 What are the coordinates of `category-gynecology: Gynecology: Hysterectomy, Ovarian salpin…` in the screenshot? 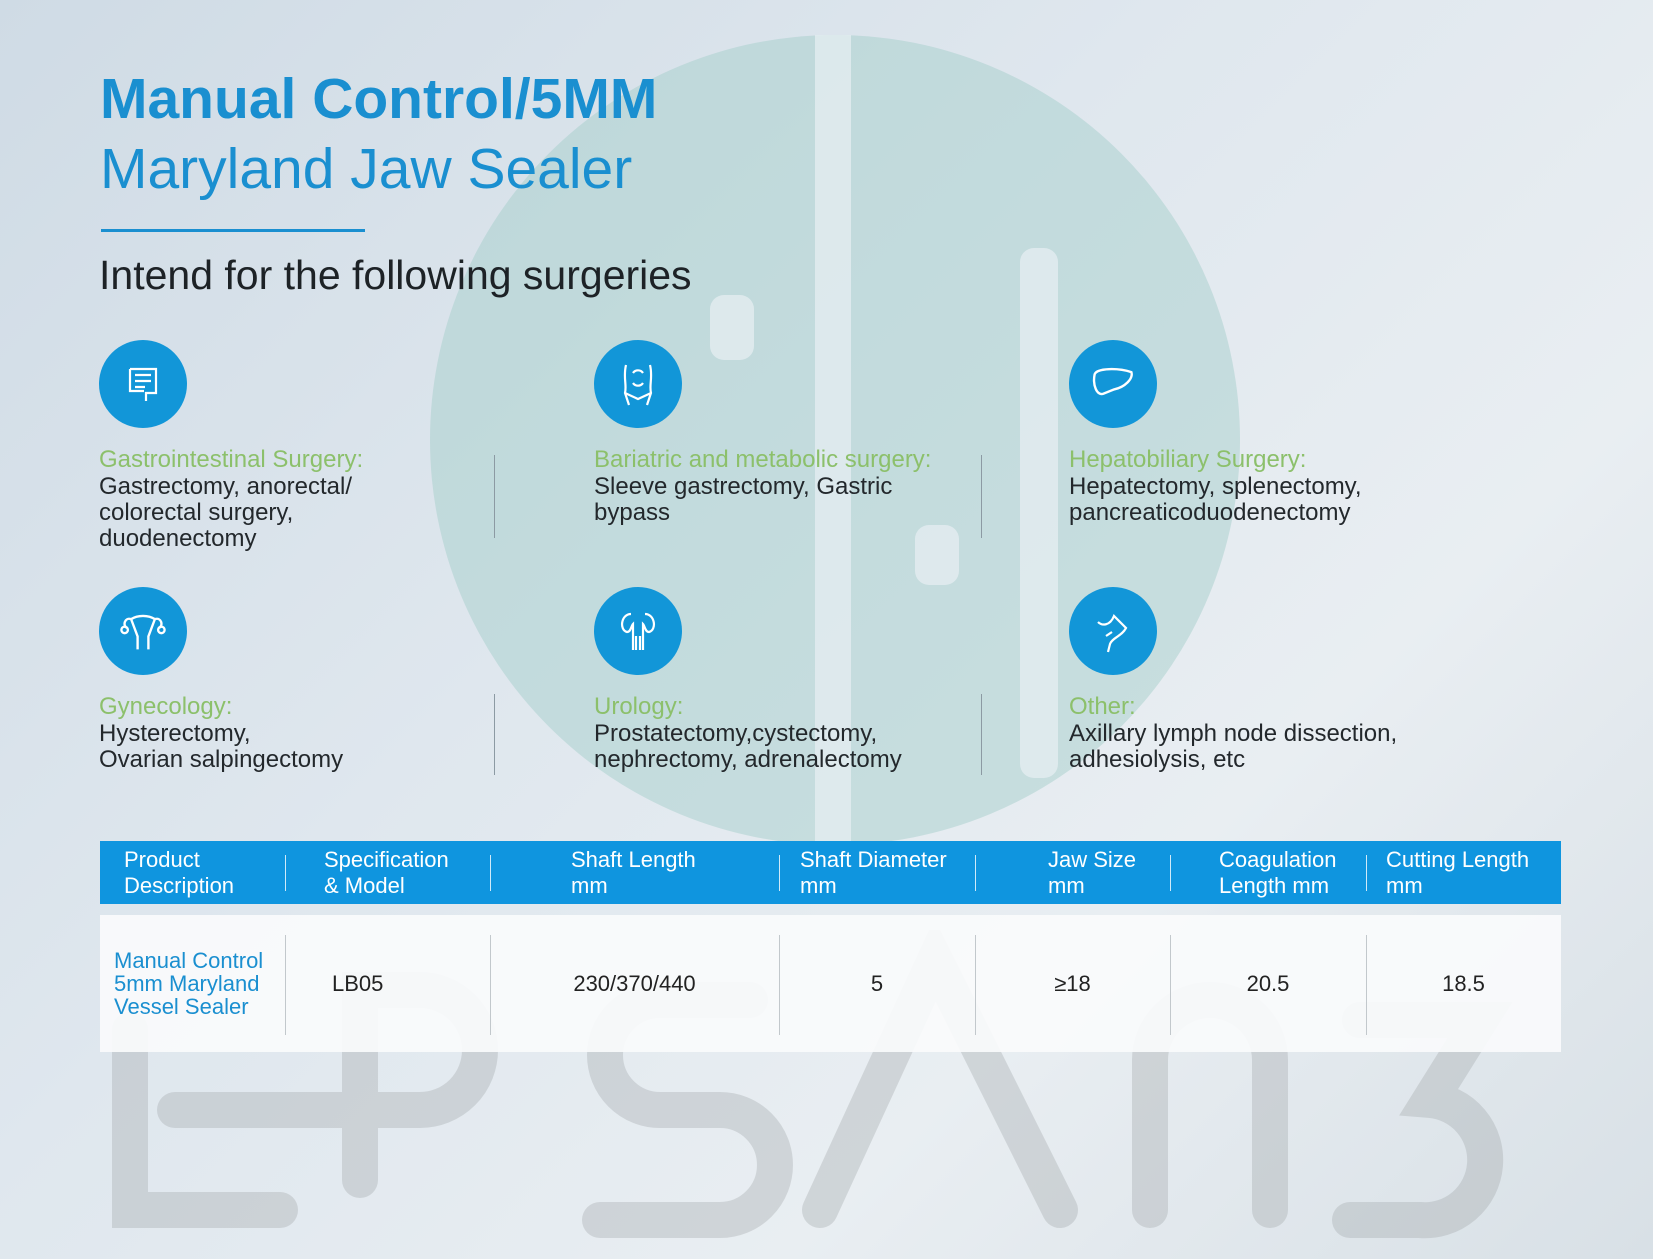 It's located at (309, 680).